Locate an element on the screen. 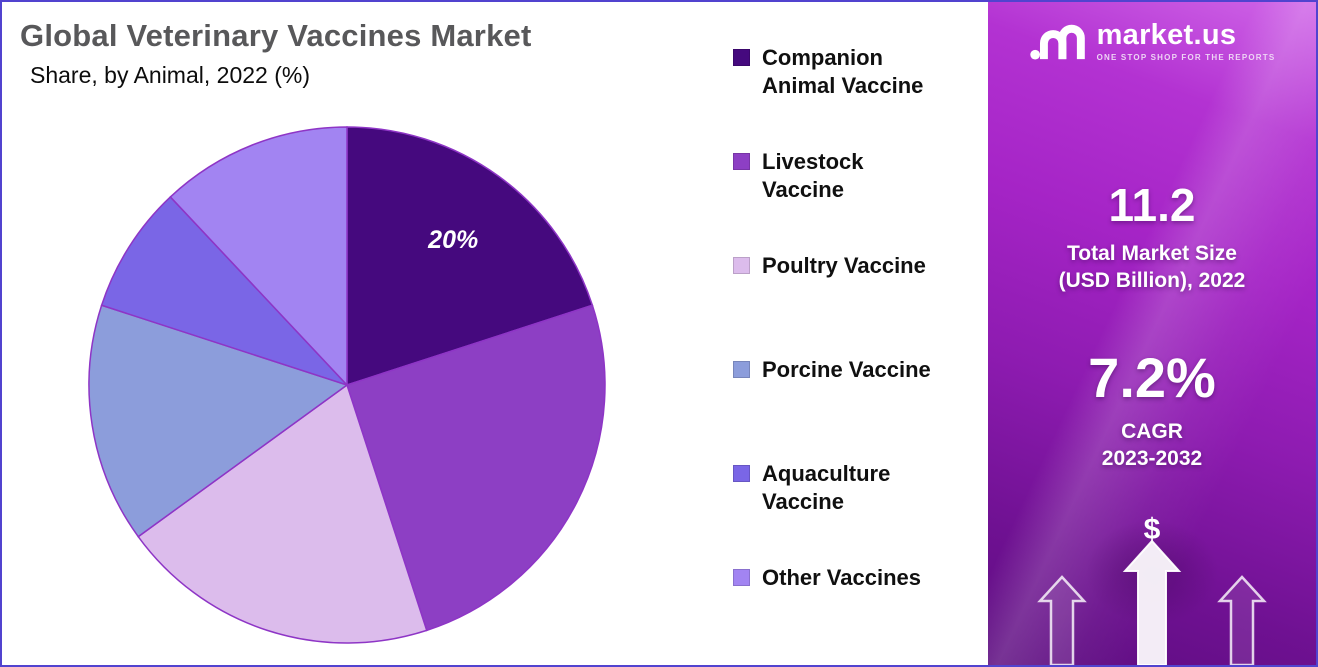 The image size is (1318, 667). brand-logo: market.us ONE STOP SHOP FOR THE REPORTS is located at coordinates (1152, 41).